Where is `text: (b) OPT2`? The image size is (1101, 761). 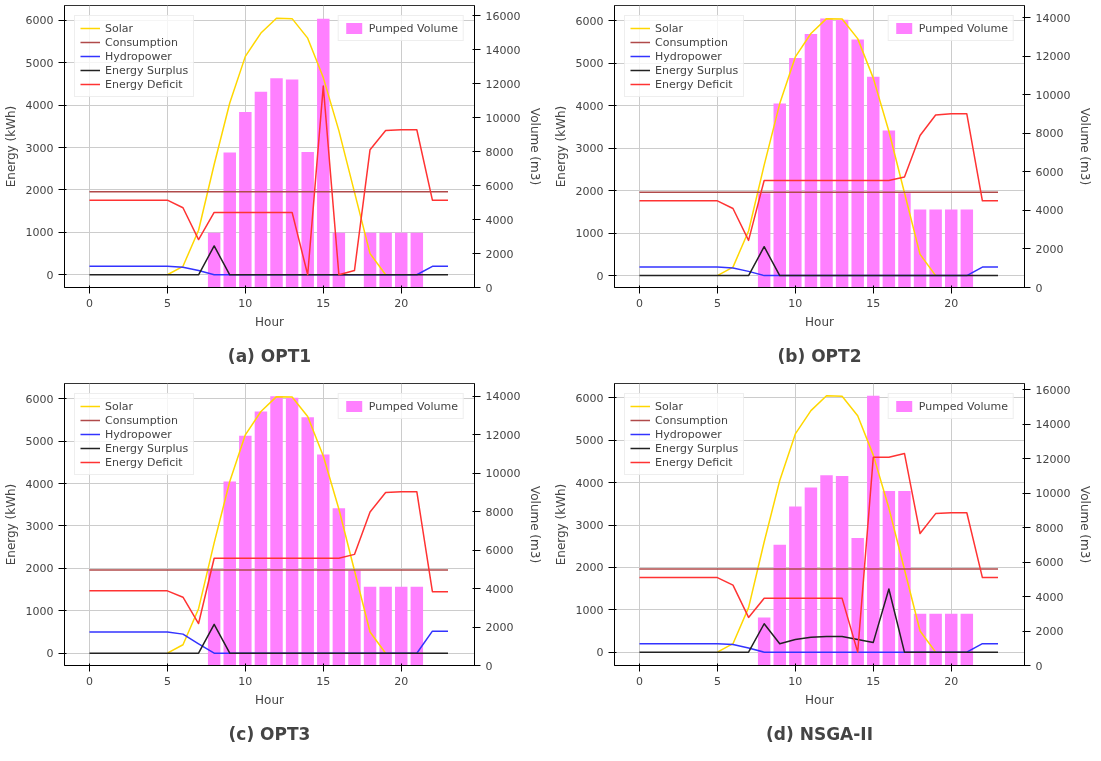 text: (b) OPT2 is located at coordinates (819, 356).